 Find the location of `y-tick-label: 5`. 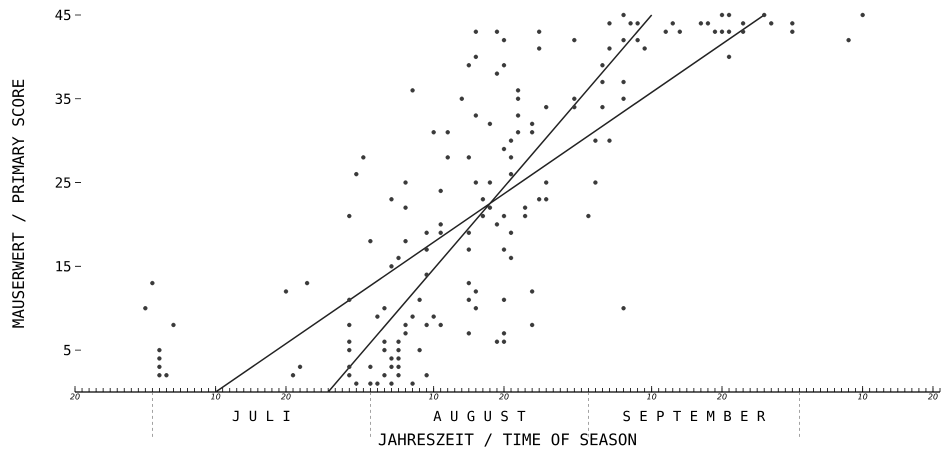

y-tick-label: 5 is located at coordinates (67, 350).